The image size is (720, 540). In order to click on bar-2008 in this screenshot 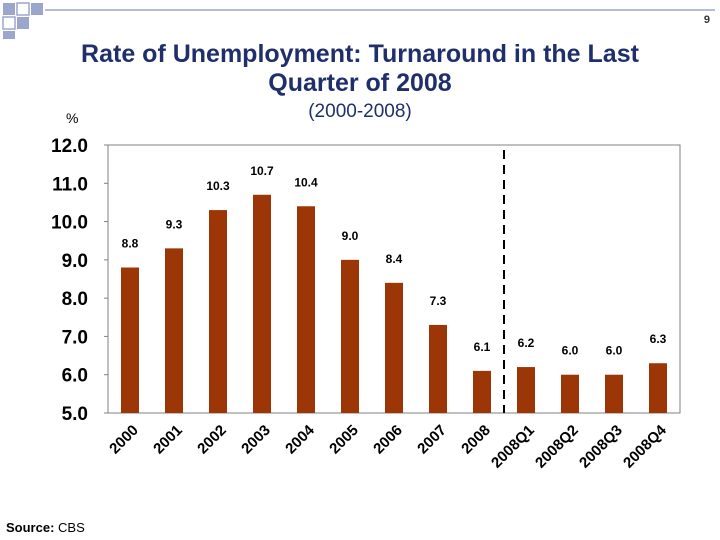, I will do `click(482, 391)`.